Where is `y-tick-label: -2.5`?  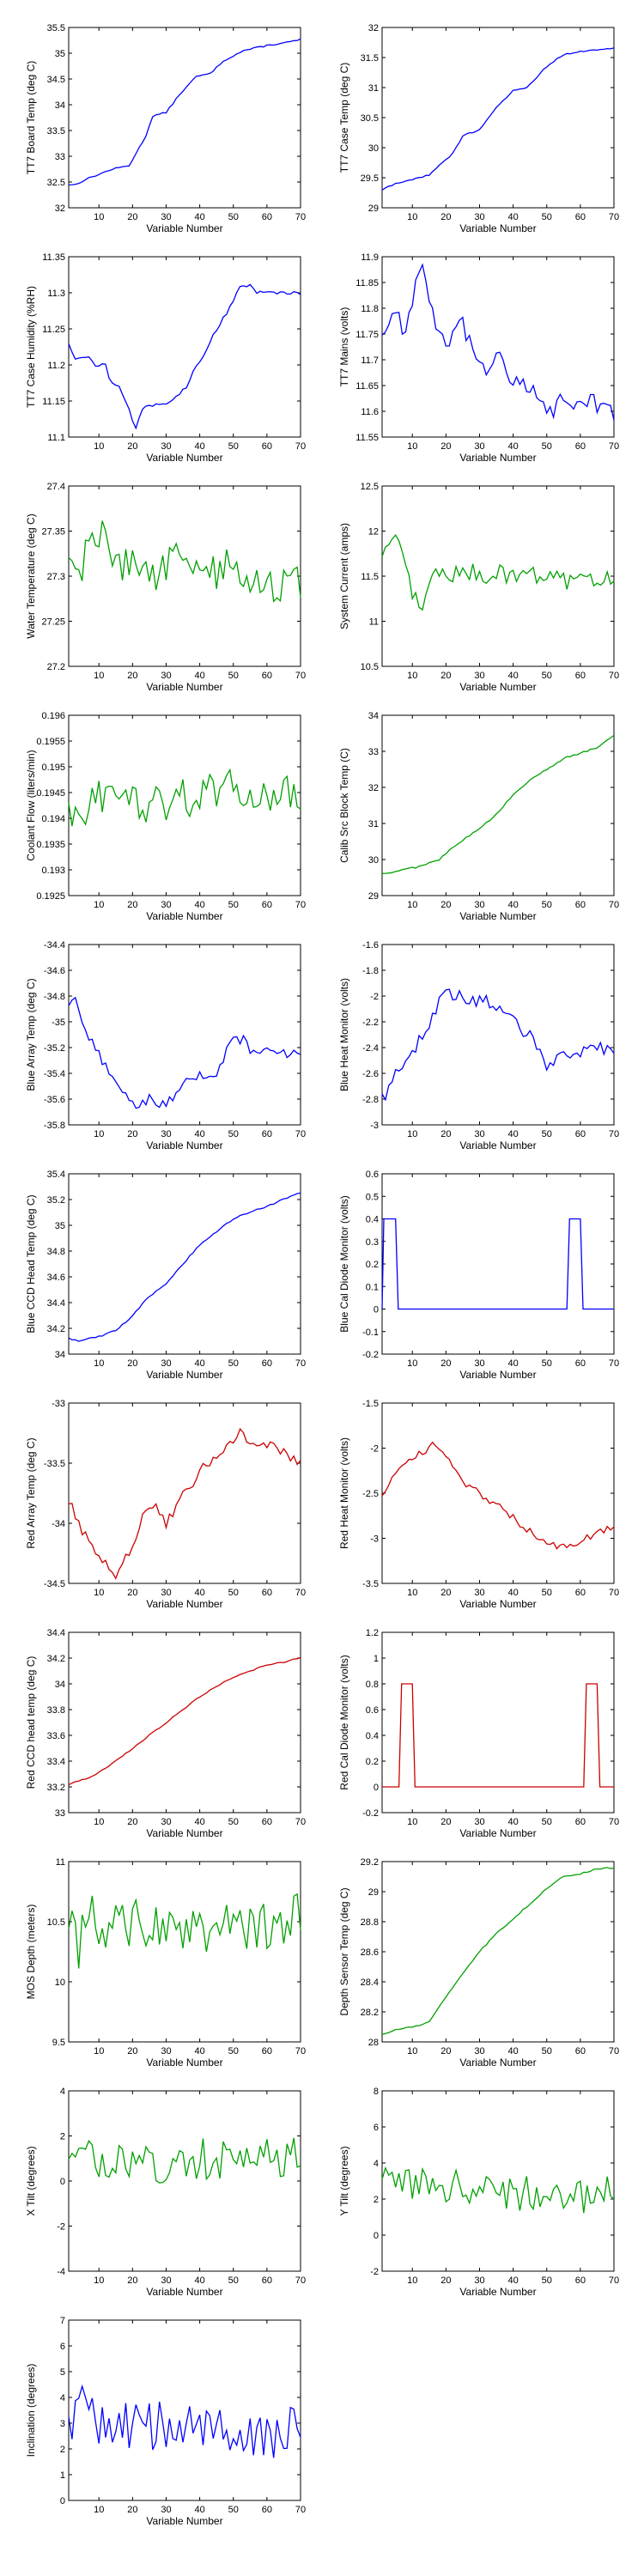
y-tick-label: -2.5 is located at coordinates (370, 1494).